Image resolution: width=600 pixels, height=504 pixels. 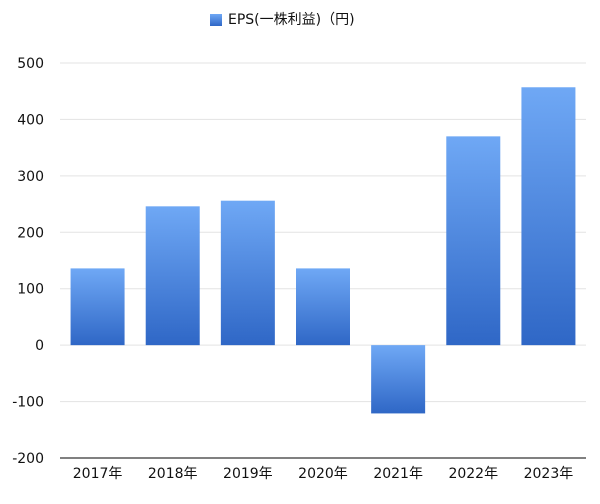 I want to click on x-tick-label: 2017年, so click(x=98, y=474).